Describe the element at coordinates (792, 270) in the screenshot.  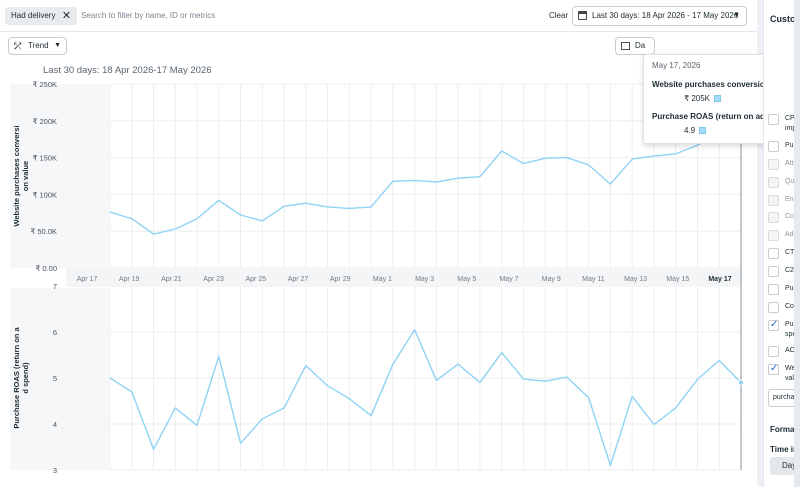
I see `metric-option-label: C2P` at that location.